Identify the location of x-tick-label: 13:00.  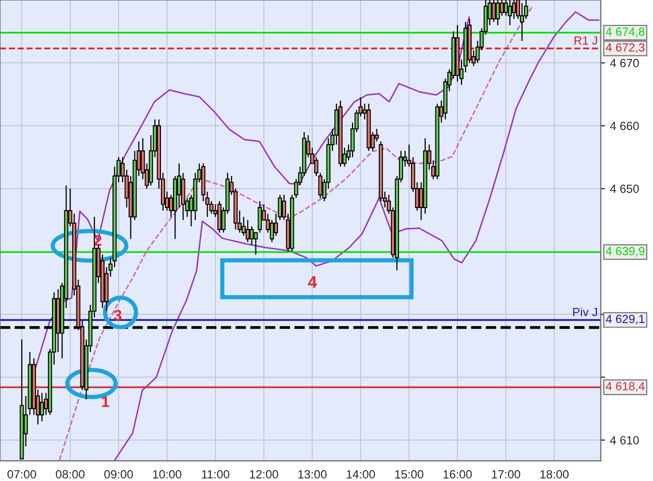
(312, 474).